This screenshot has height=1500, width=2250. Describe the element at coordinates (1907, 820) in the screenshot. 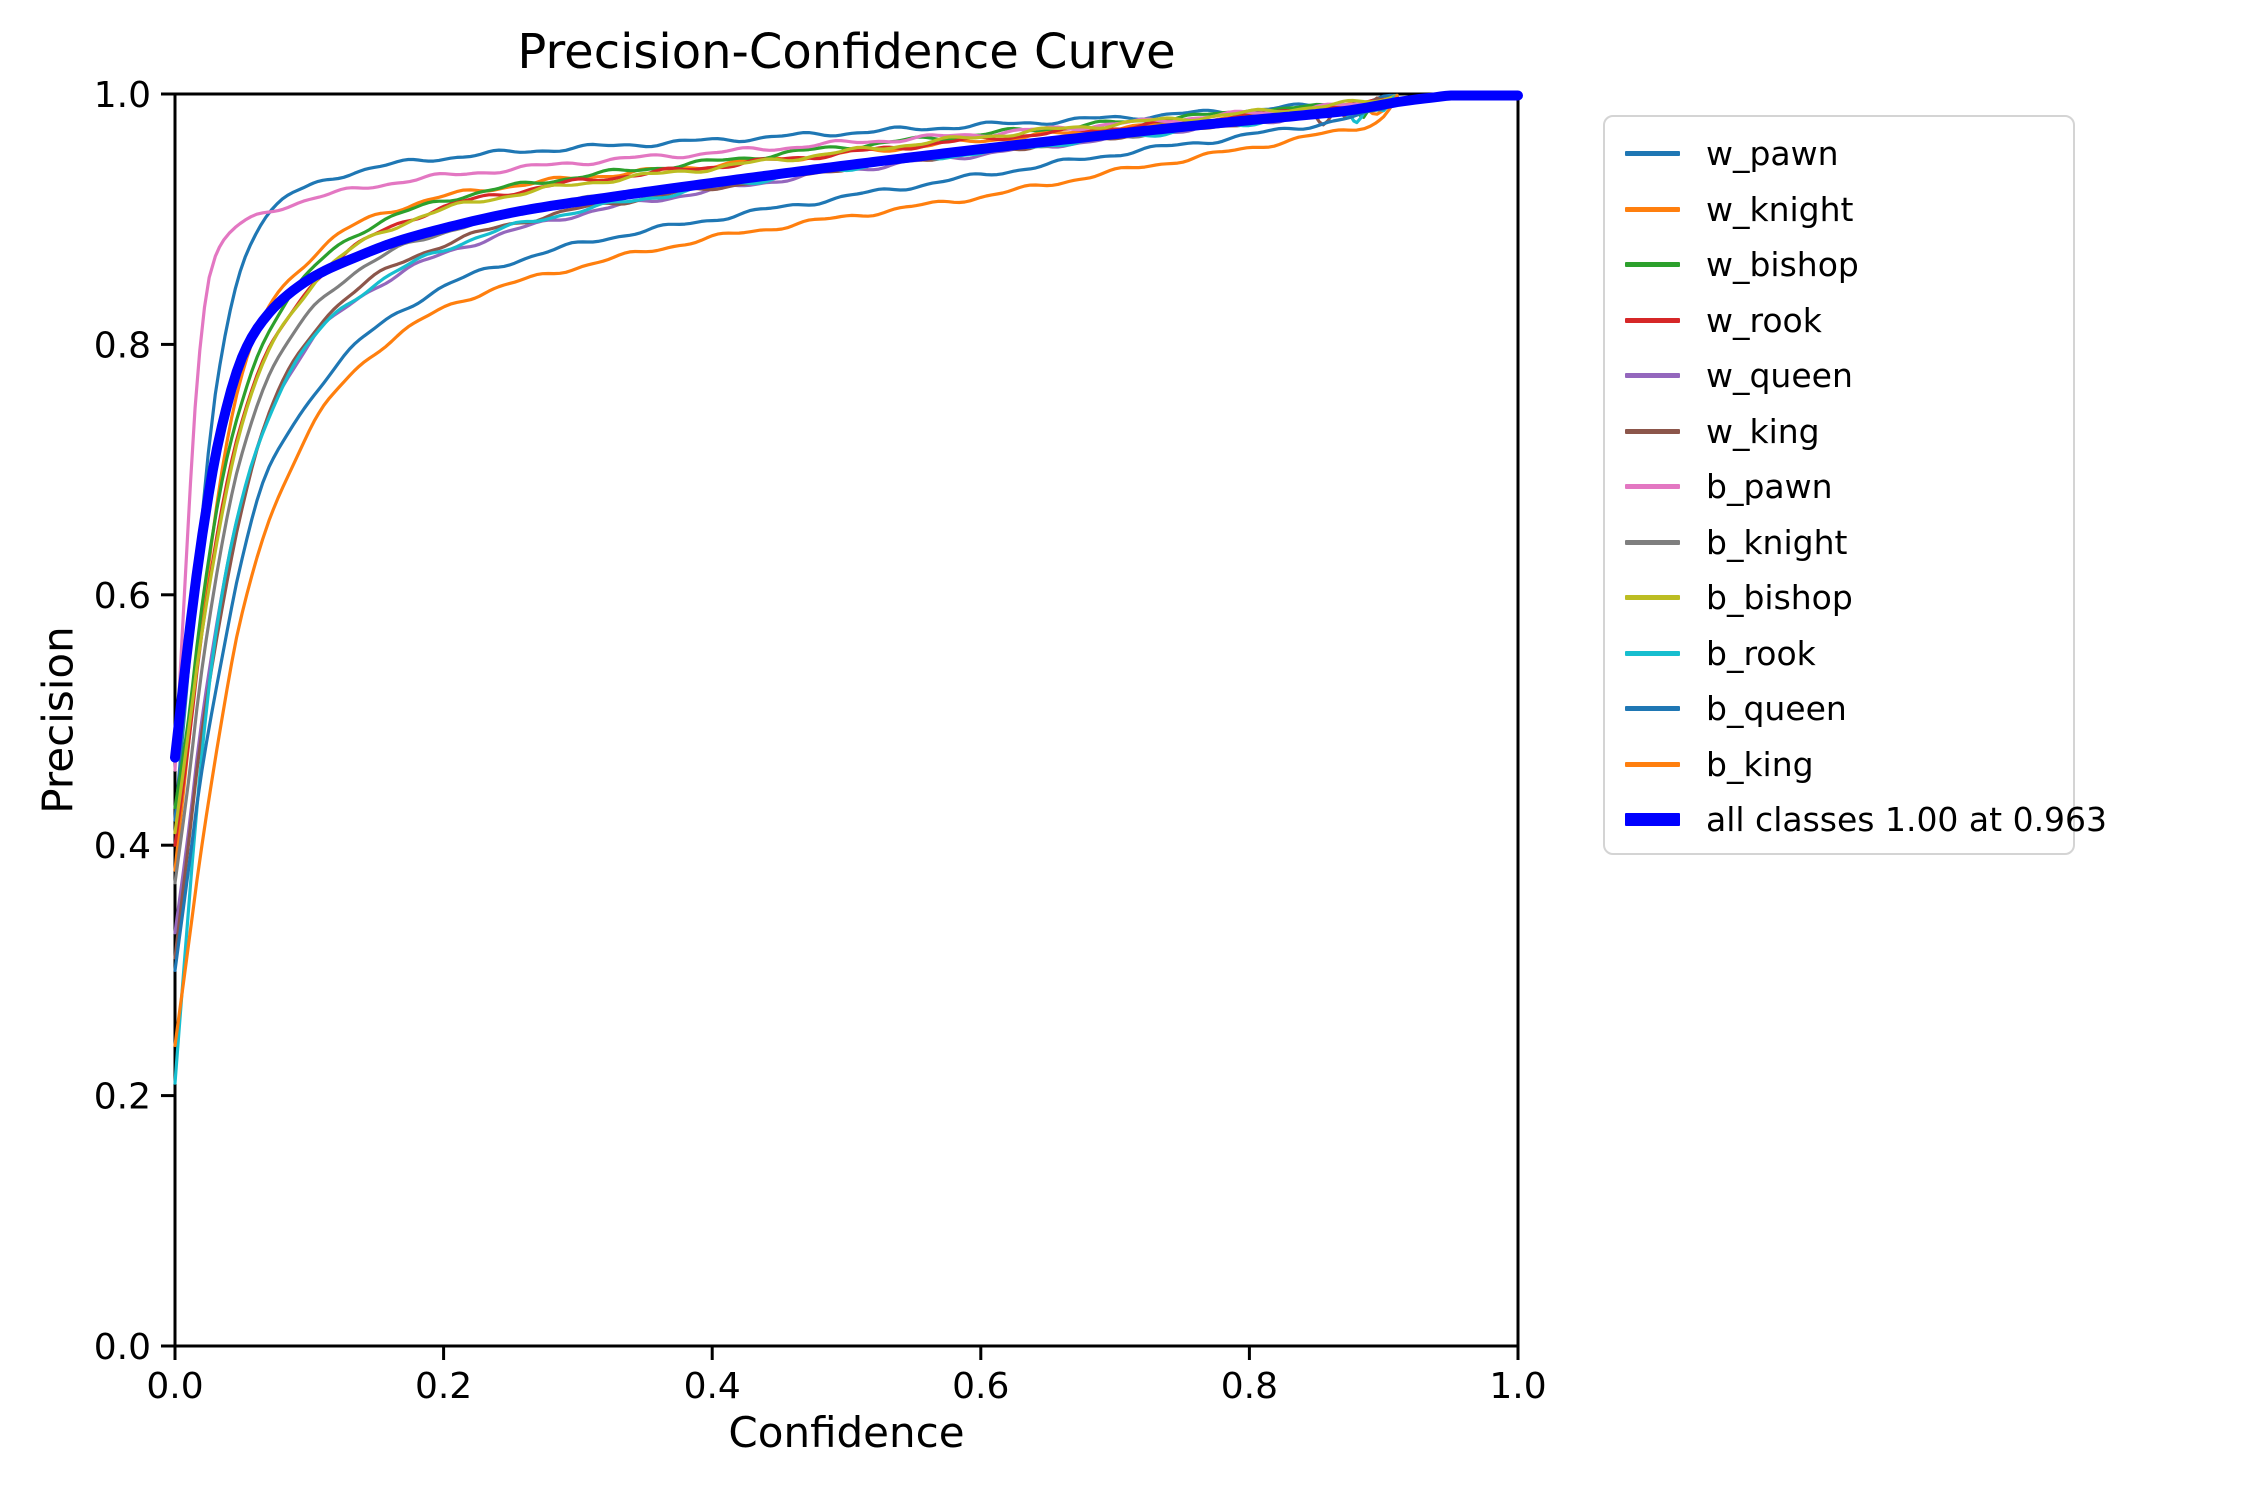

I see `legend-label: all classes 1.00 at 0.963` at that location.